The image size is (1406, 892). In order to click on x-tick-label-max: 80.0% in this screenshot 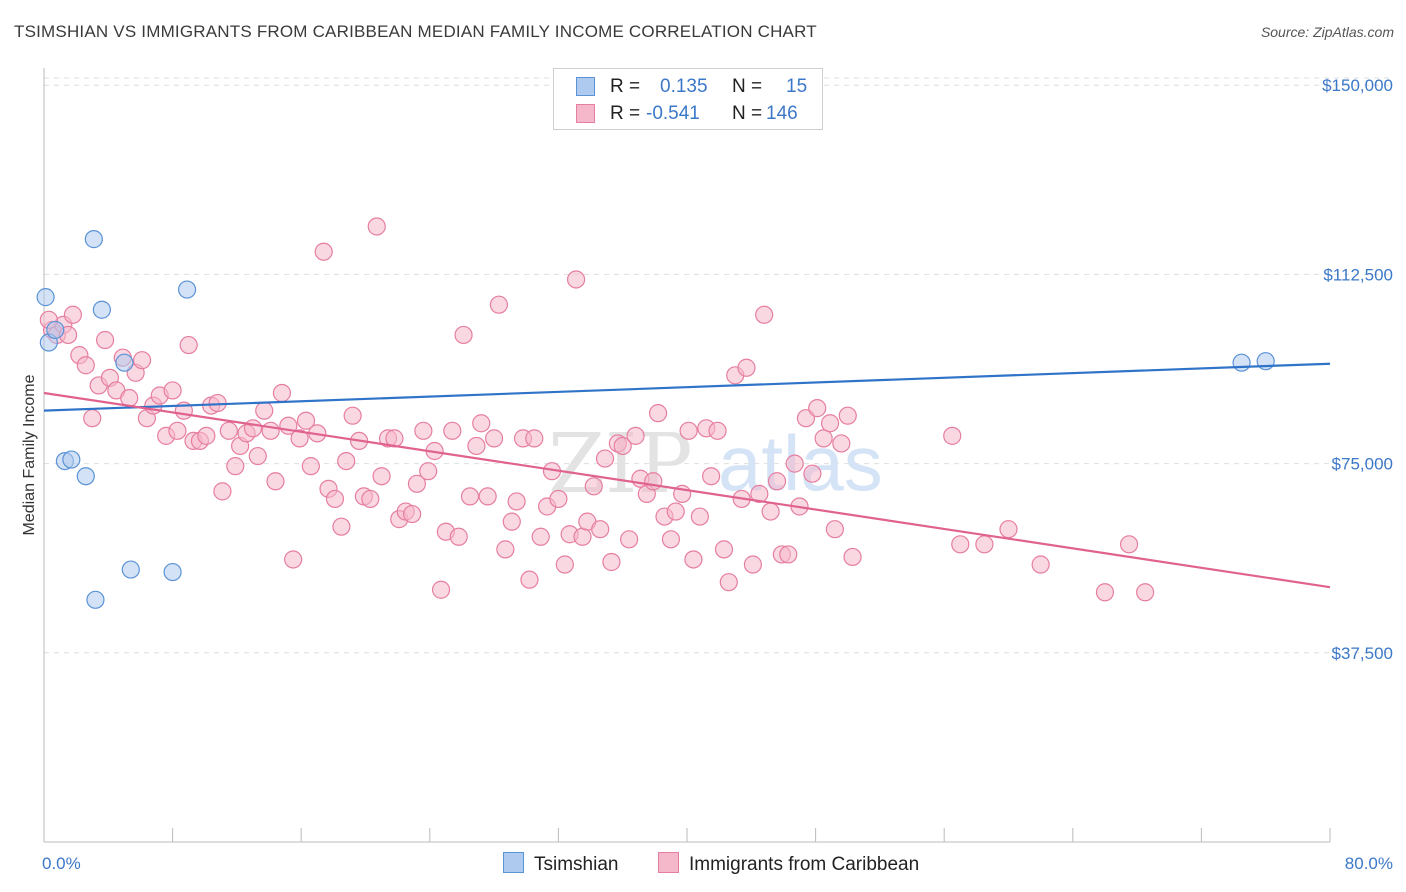, I will do `click(1369, 863)`.